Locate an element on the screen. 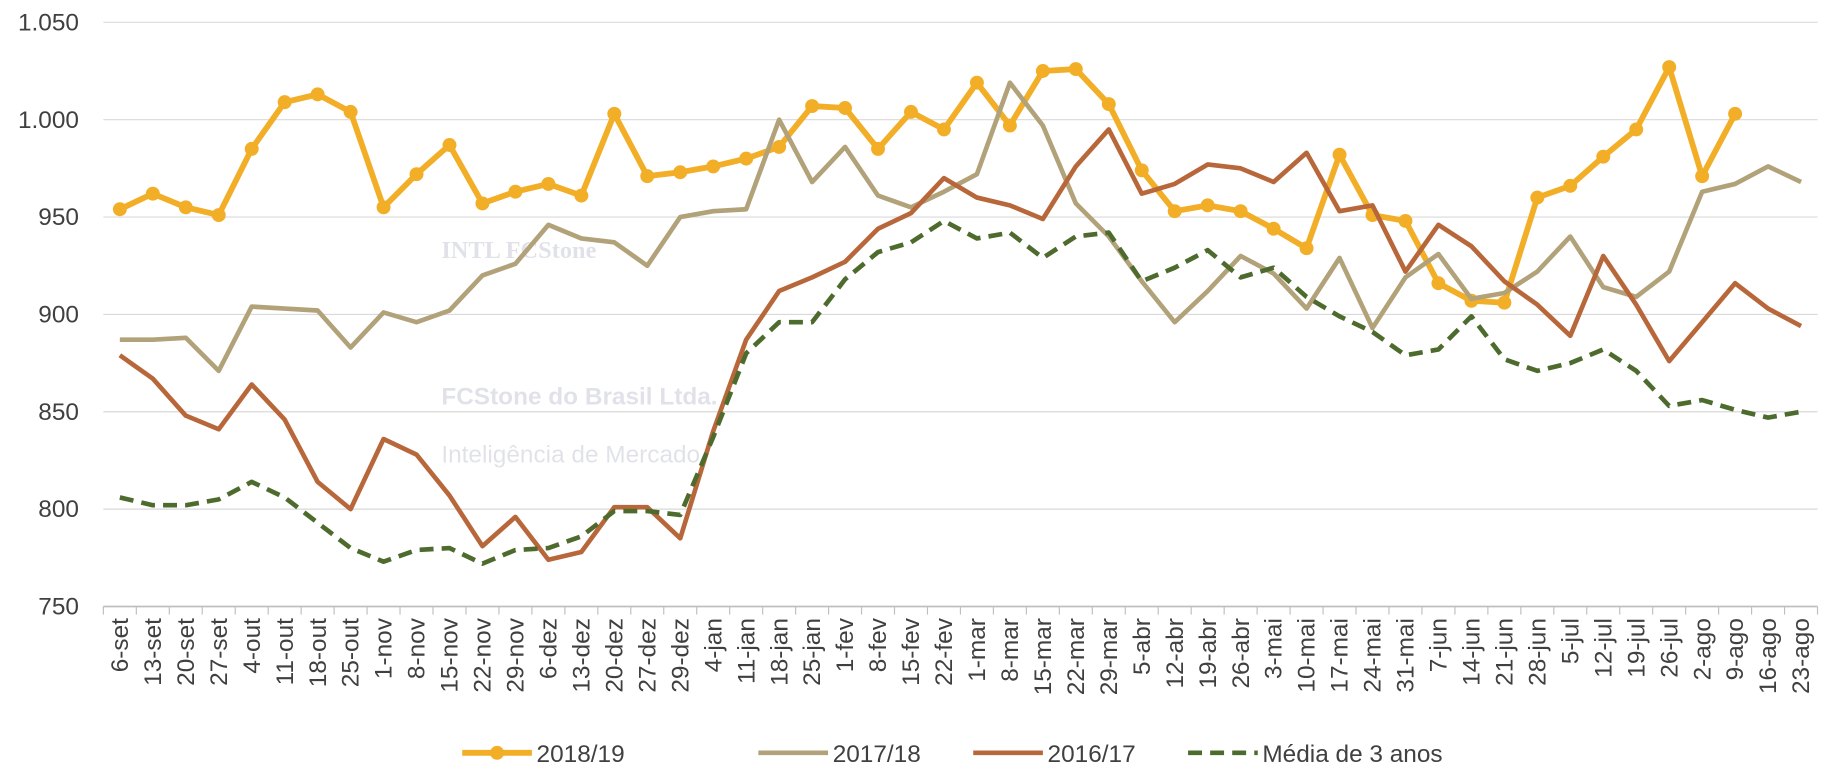 This screenshot has height=767, width=1821. x-tick-label: 28-jun is located at coordinates (1537, 652).